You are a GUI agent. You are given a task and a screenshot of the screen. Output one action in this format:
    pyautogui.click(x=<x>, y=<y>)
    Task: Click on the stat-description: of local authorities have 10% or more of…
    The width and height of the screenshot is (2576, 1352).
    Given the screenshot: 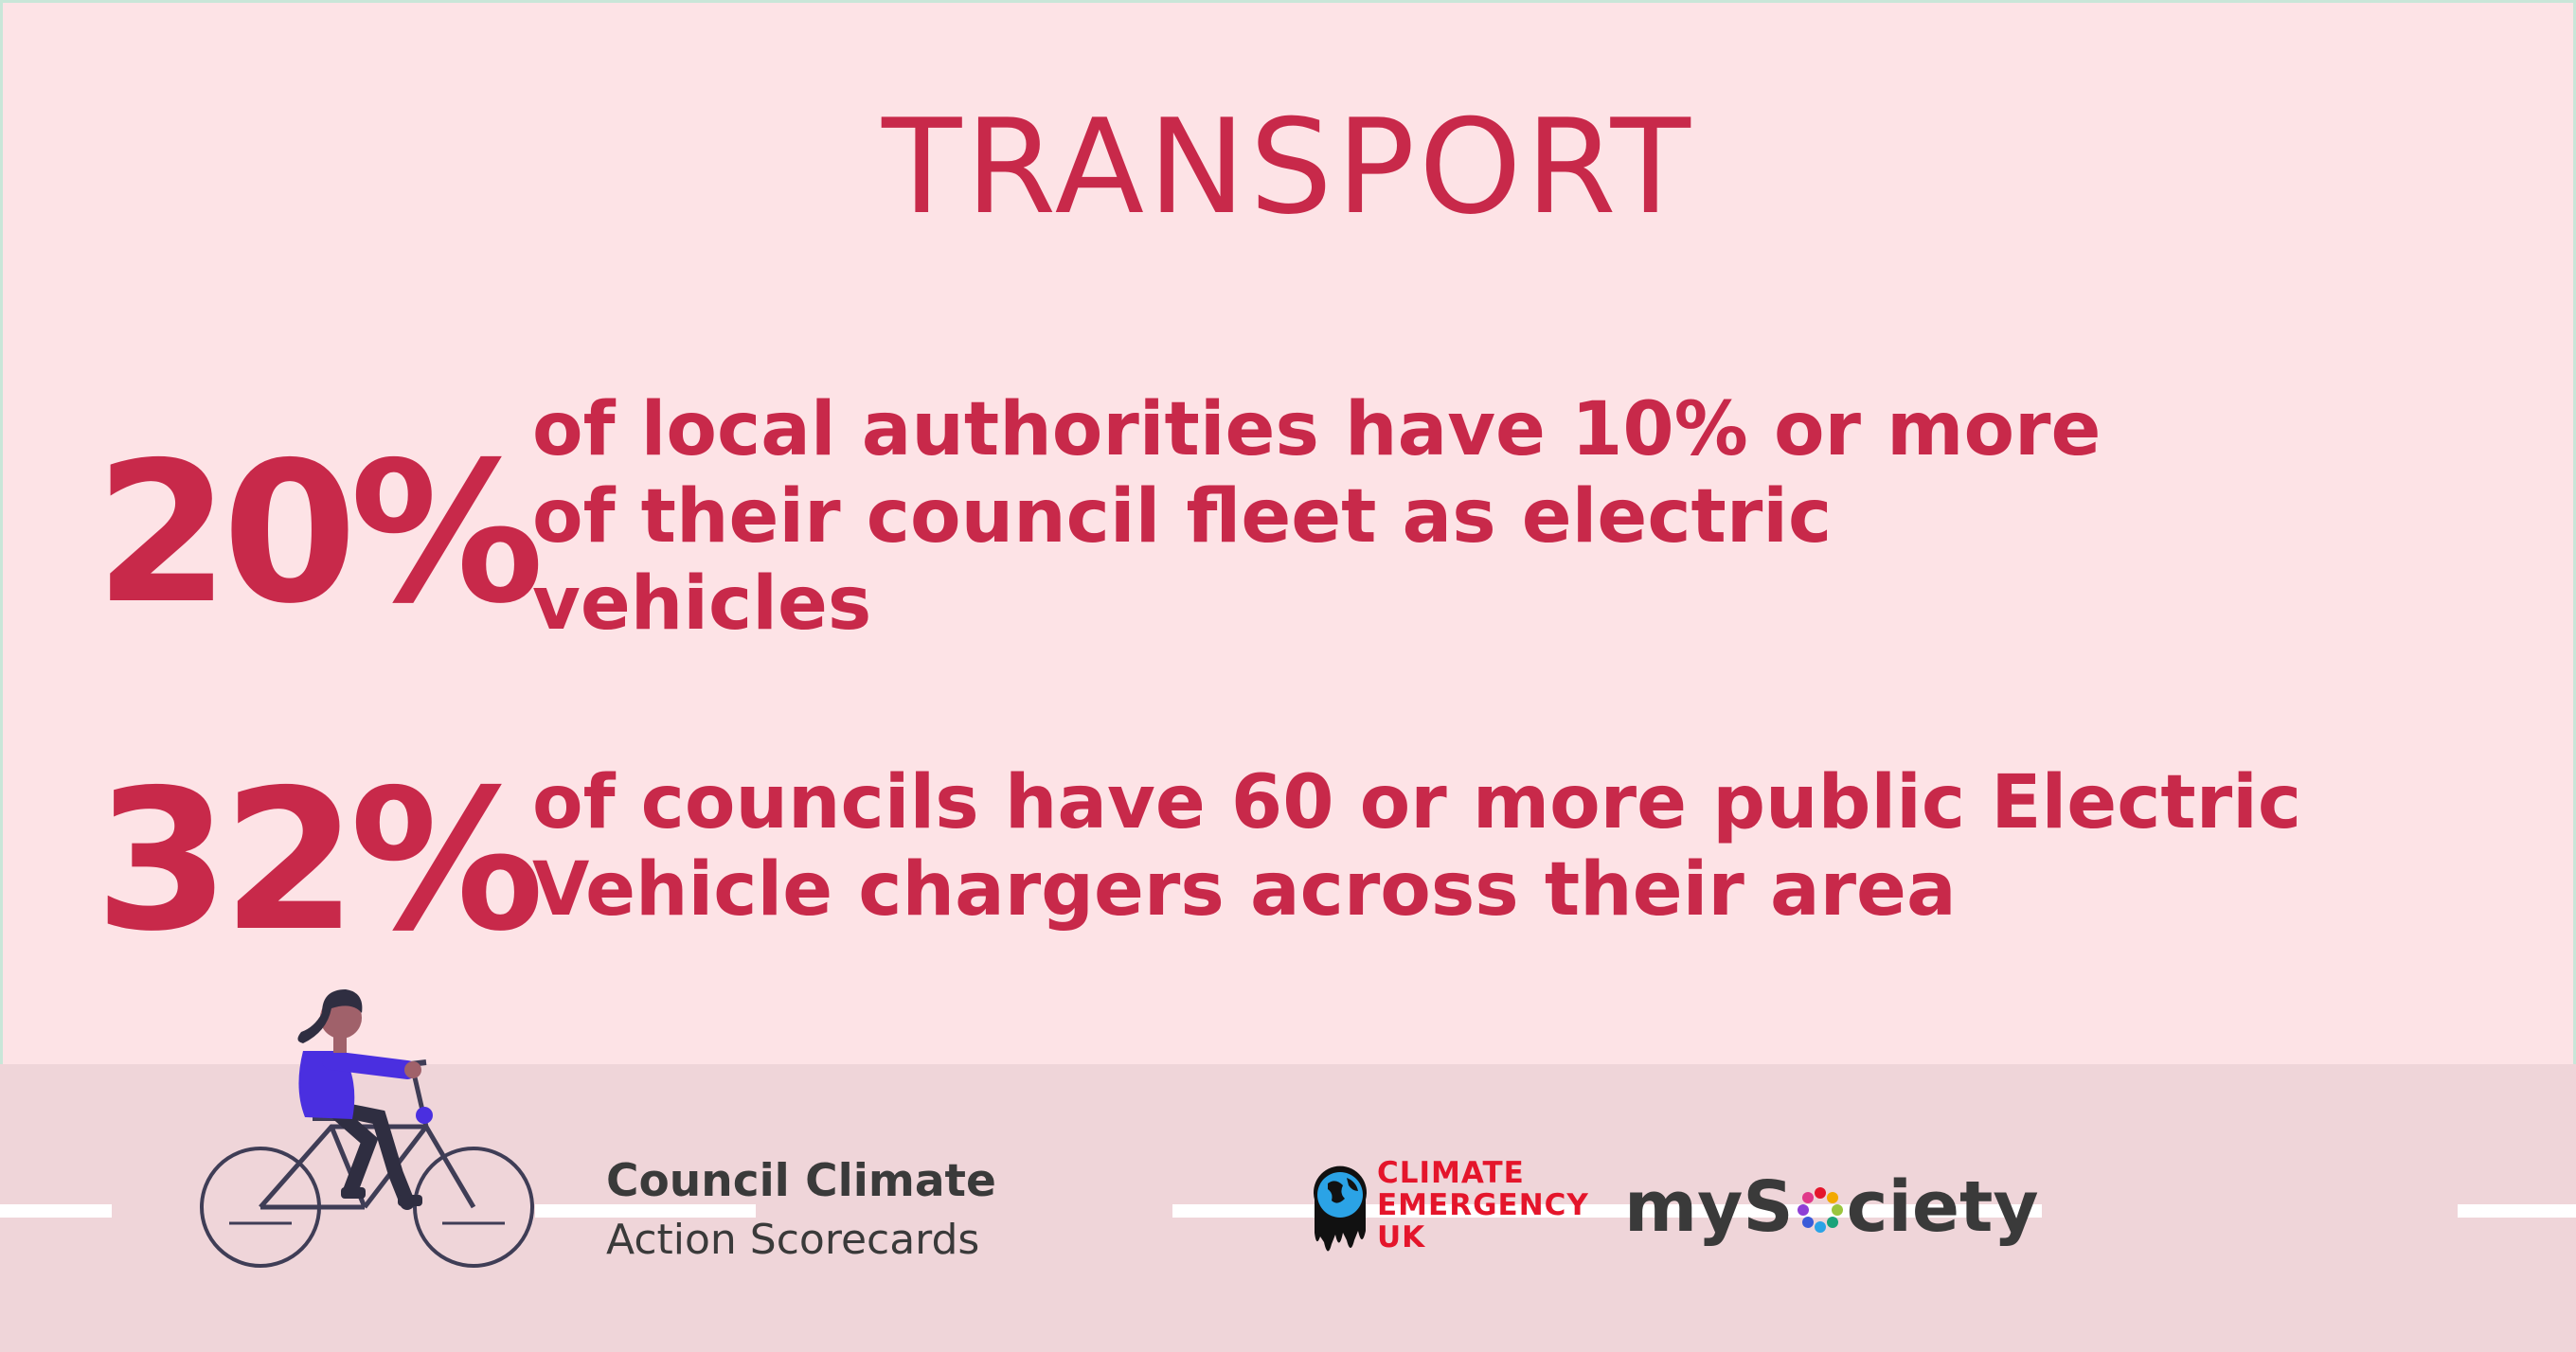 What is the action you would take?
    pyautogui.click(x=1408, y=517)
    